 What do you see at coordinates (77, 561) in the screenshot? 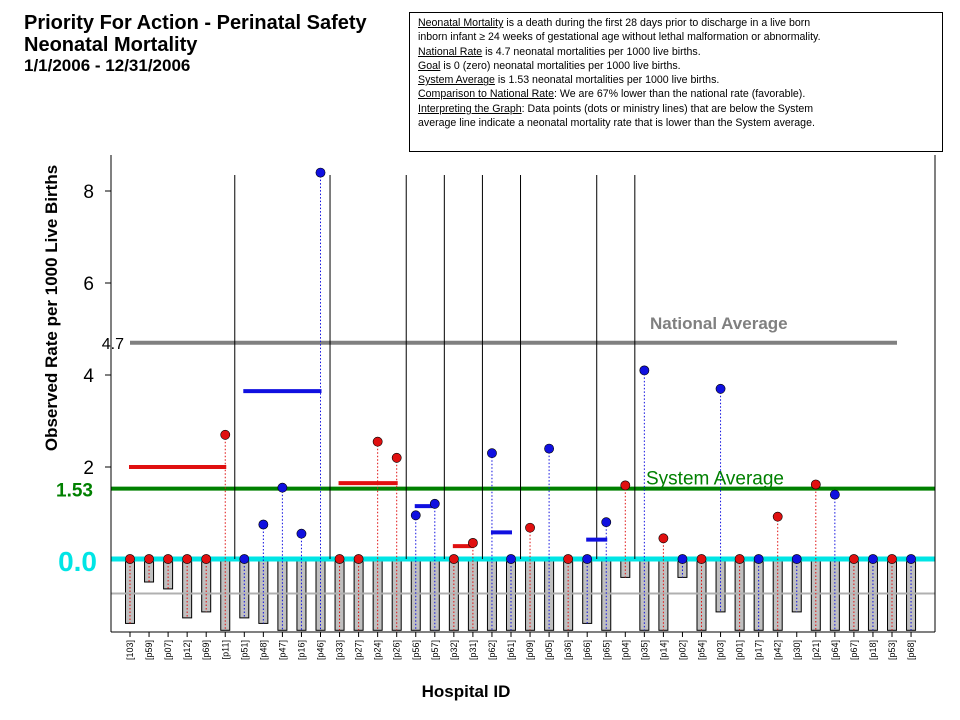
I see `goal-tick-label: 0.0` at bounding box center [77, 561].